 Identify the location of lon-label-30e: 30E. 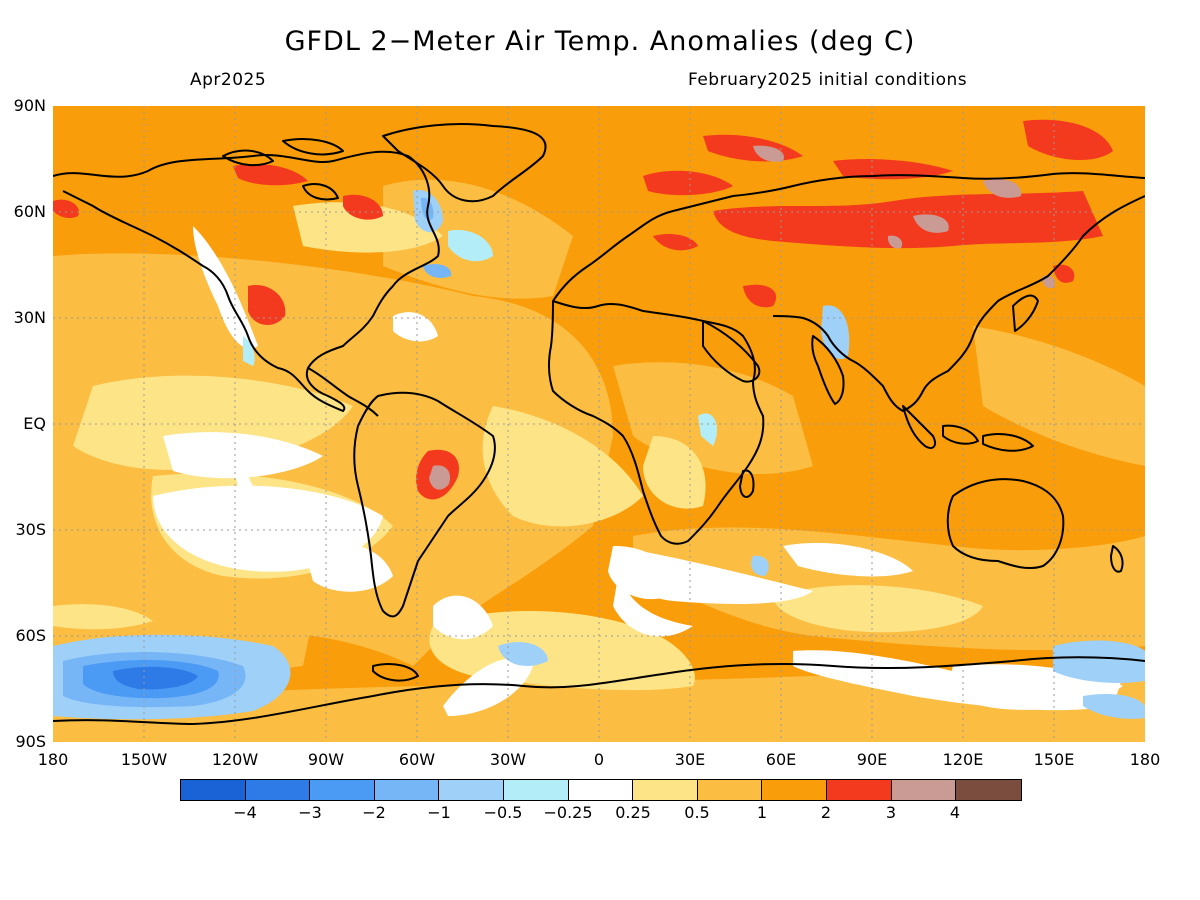
(690, 759).